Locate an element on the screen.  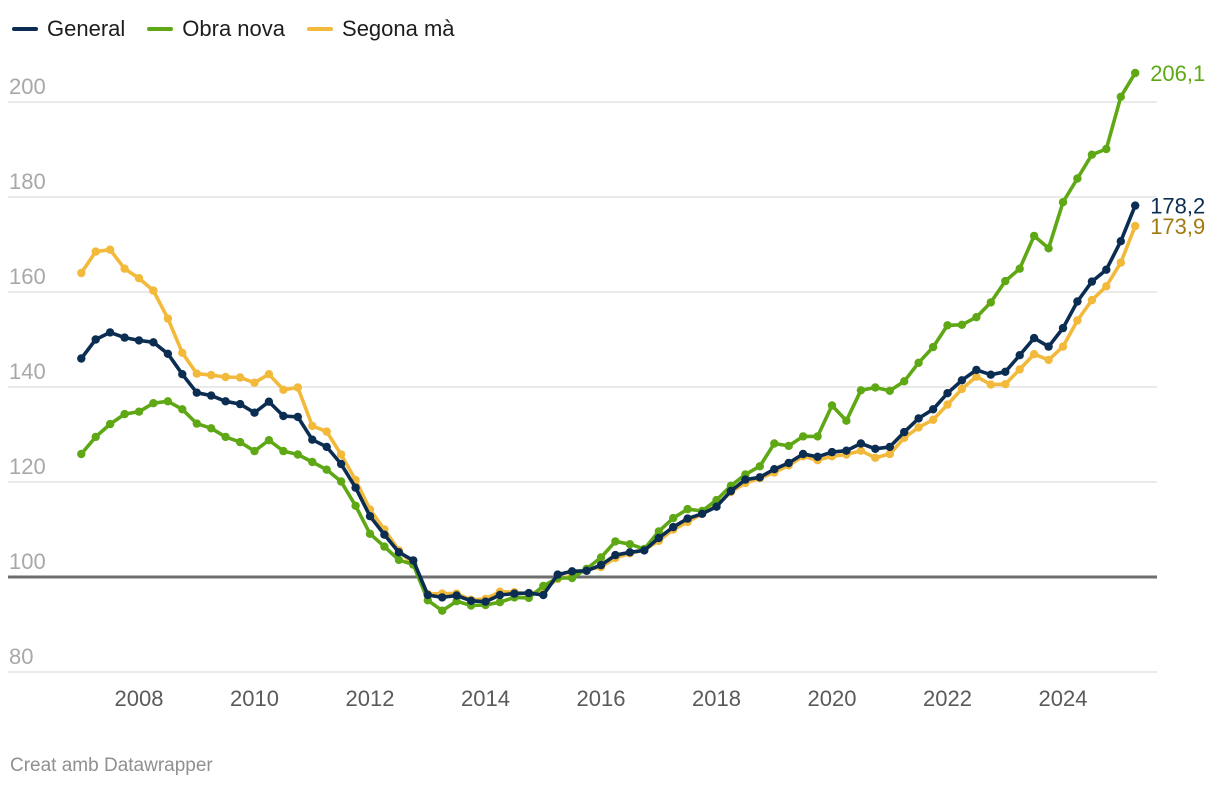
y-axis-tick-labels: 80 100 120 140 160 180 200 is located at coordinates (27, 371).